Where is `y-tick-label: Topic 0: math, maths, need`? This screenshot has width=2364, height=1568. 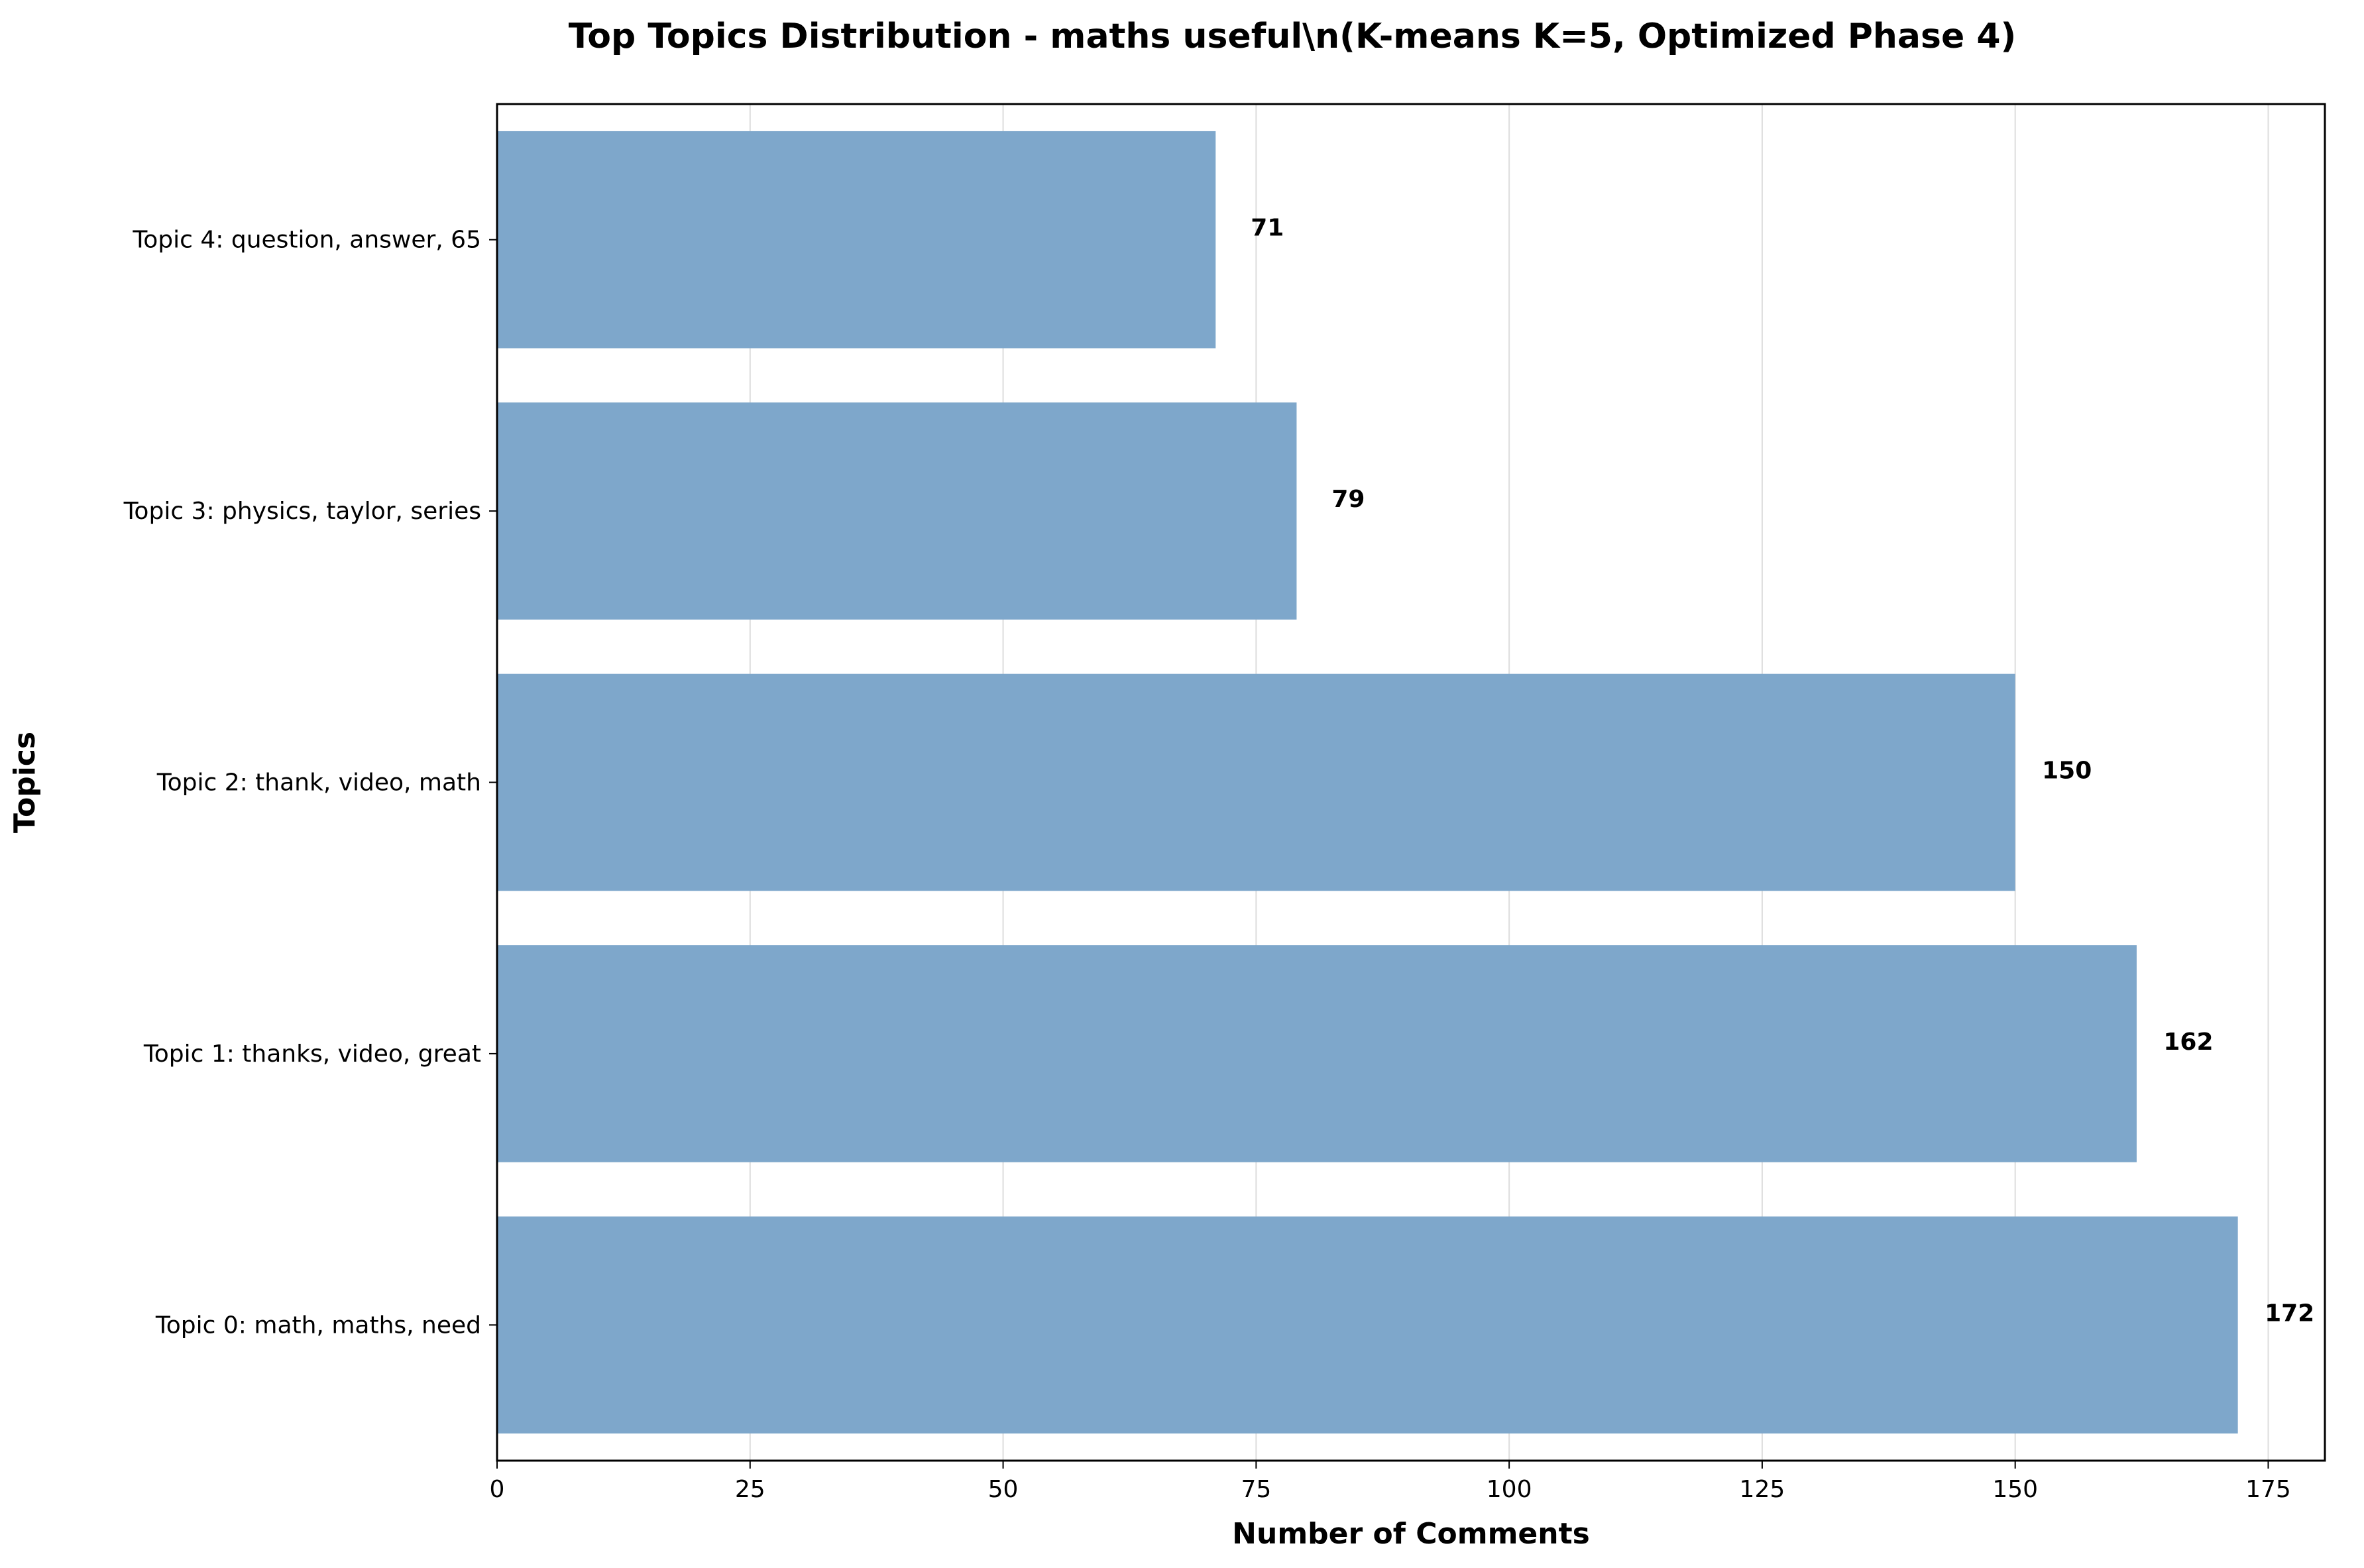
y-tick-label: Topic 0: math, maths, need is located at coordinates (318, 1325).